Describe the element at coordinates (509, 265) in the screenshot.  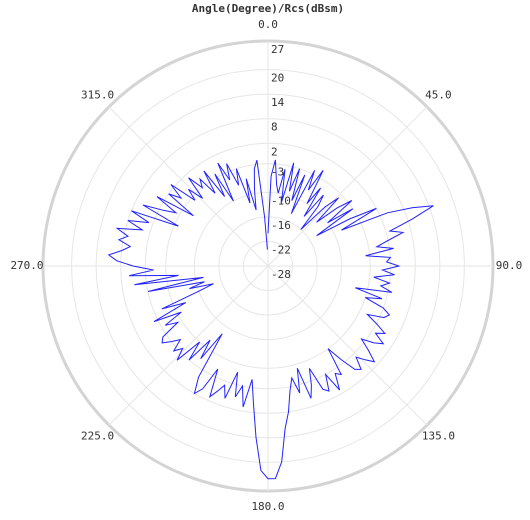
I see `angle-label: 90.0` at that location.